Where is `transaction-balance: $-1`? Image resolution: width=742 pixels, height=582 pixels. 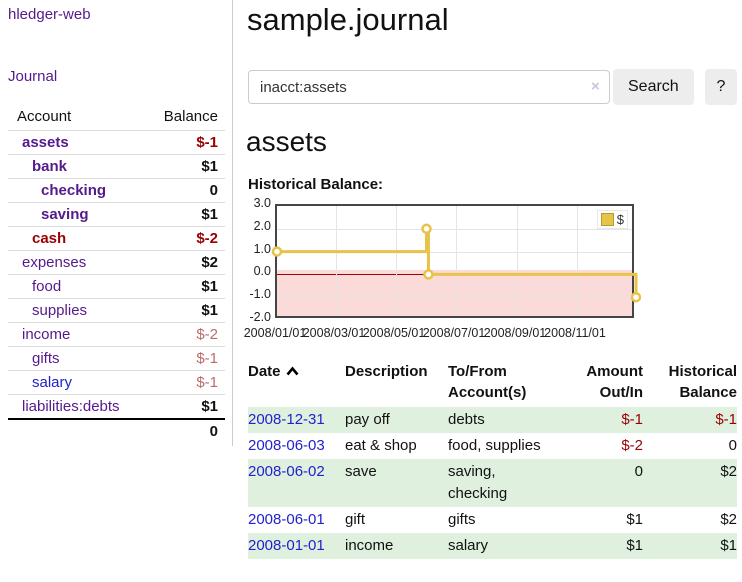
transaction-balance: $-1 is located at coordinates (690, 420).